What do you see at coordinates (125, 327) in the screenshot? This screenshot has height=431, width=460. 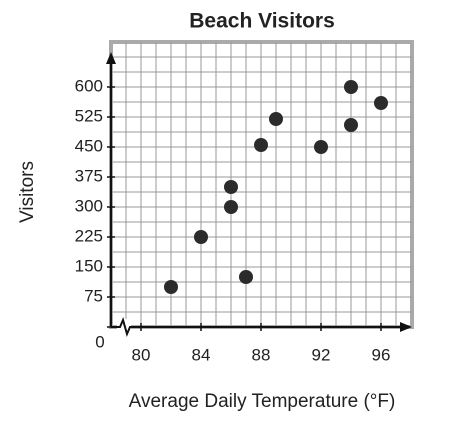 I see `axis-break` at bounding box center [125, 327].